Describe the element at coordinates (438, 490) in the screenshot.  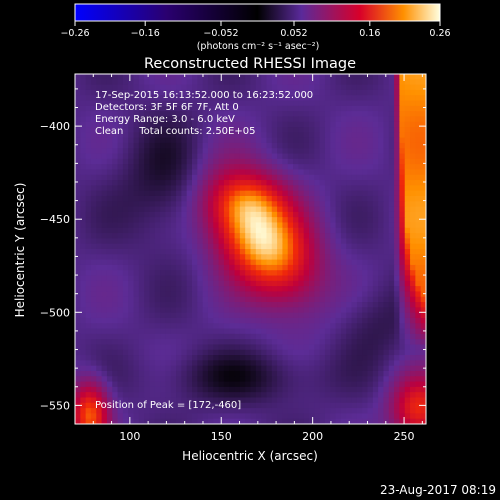
I see `footer-date: 23-Aug-2017 08:19` at that location.